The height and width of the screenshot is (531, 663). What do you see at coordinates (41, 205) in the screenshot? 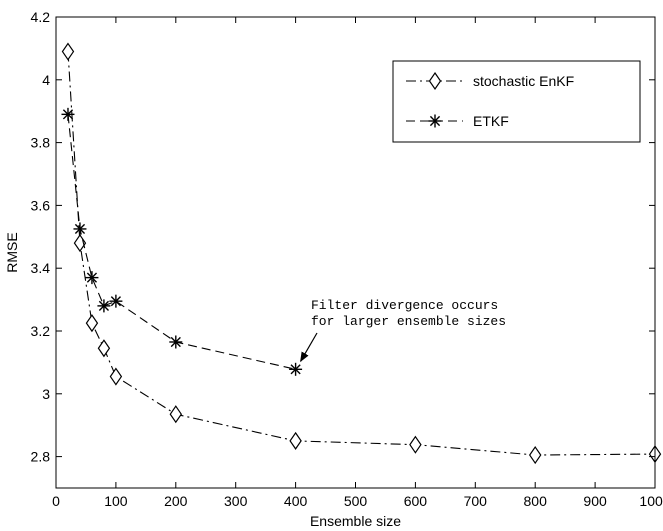
I see `y-tick-label: 3.6` at bounding box center [41, 205].